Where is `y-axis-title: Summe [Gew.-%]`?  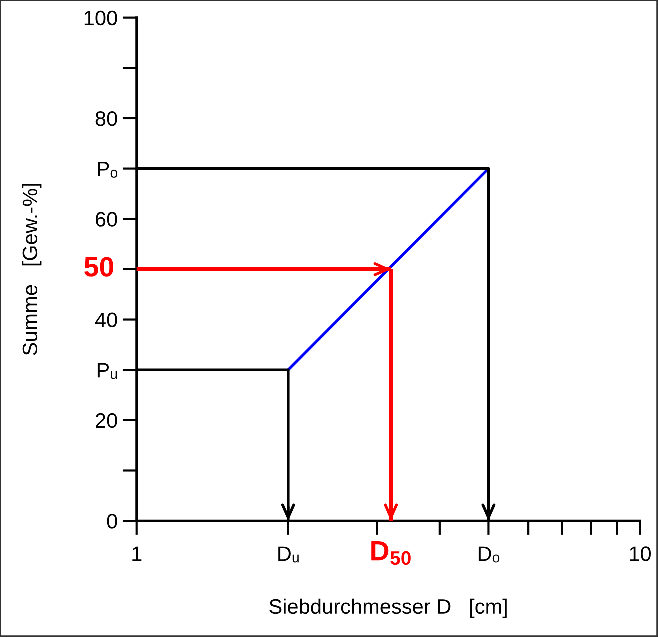
y-axis-title: Summe [Gew.-%] is located at coordinates (32, 270).